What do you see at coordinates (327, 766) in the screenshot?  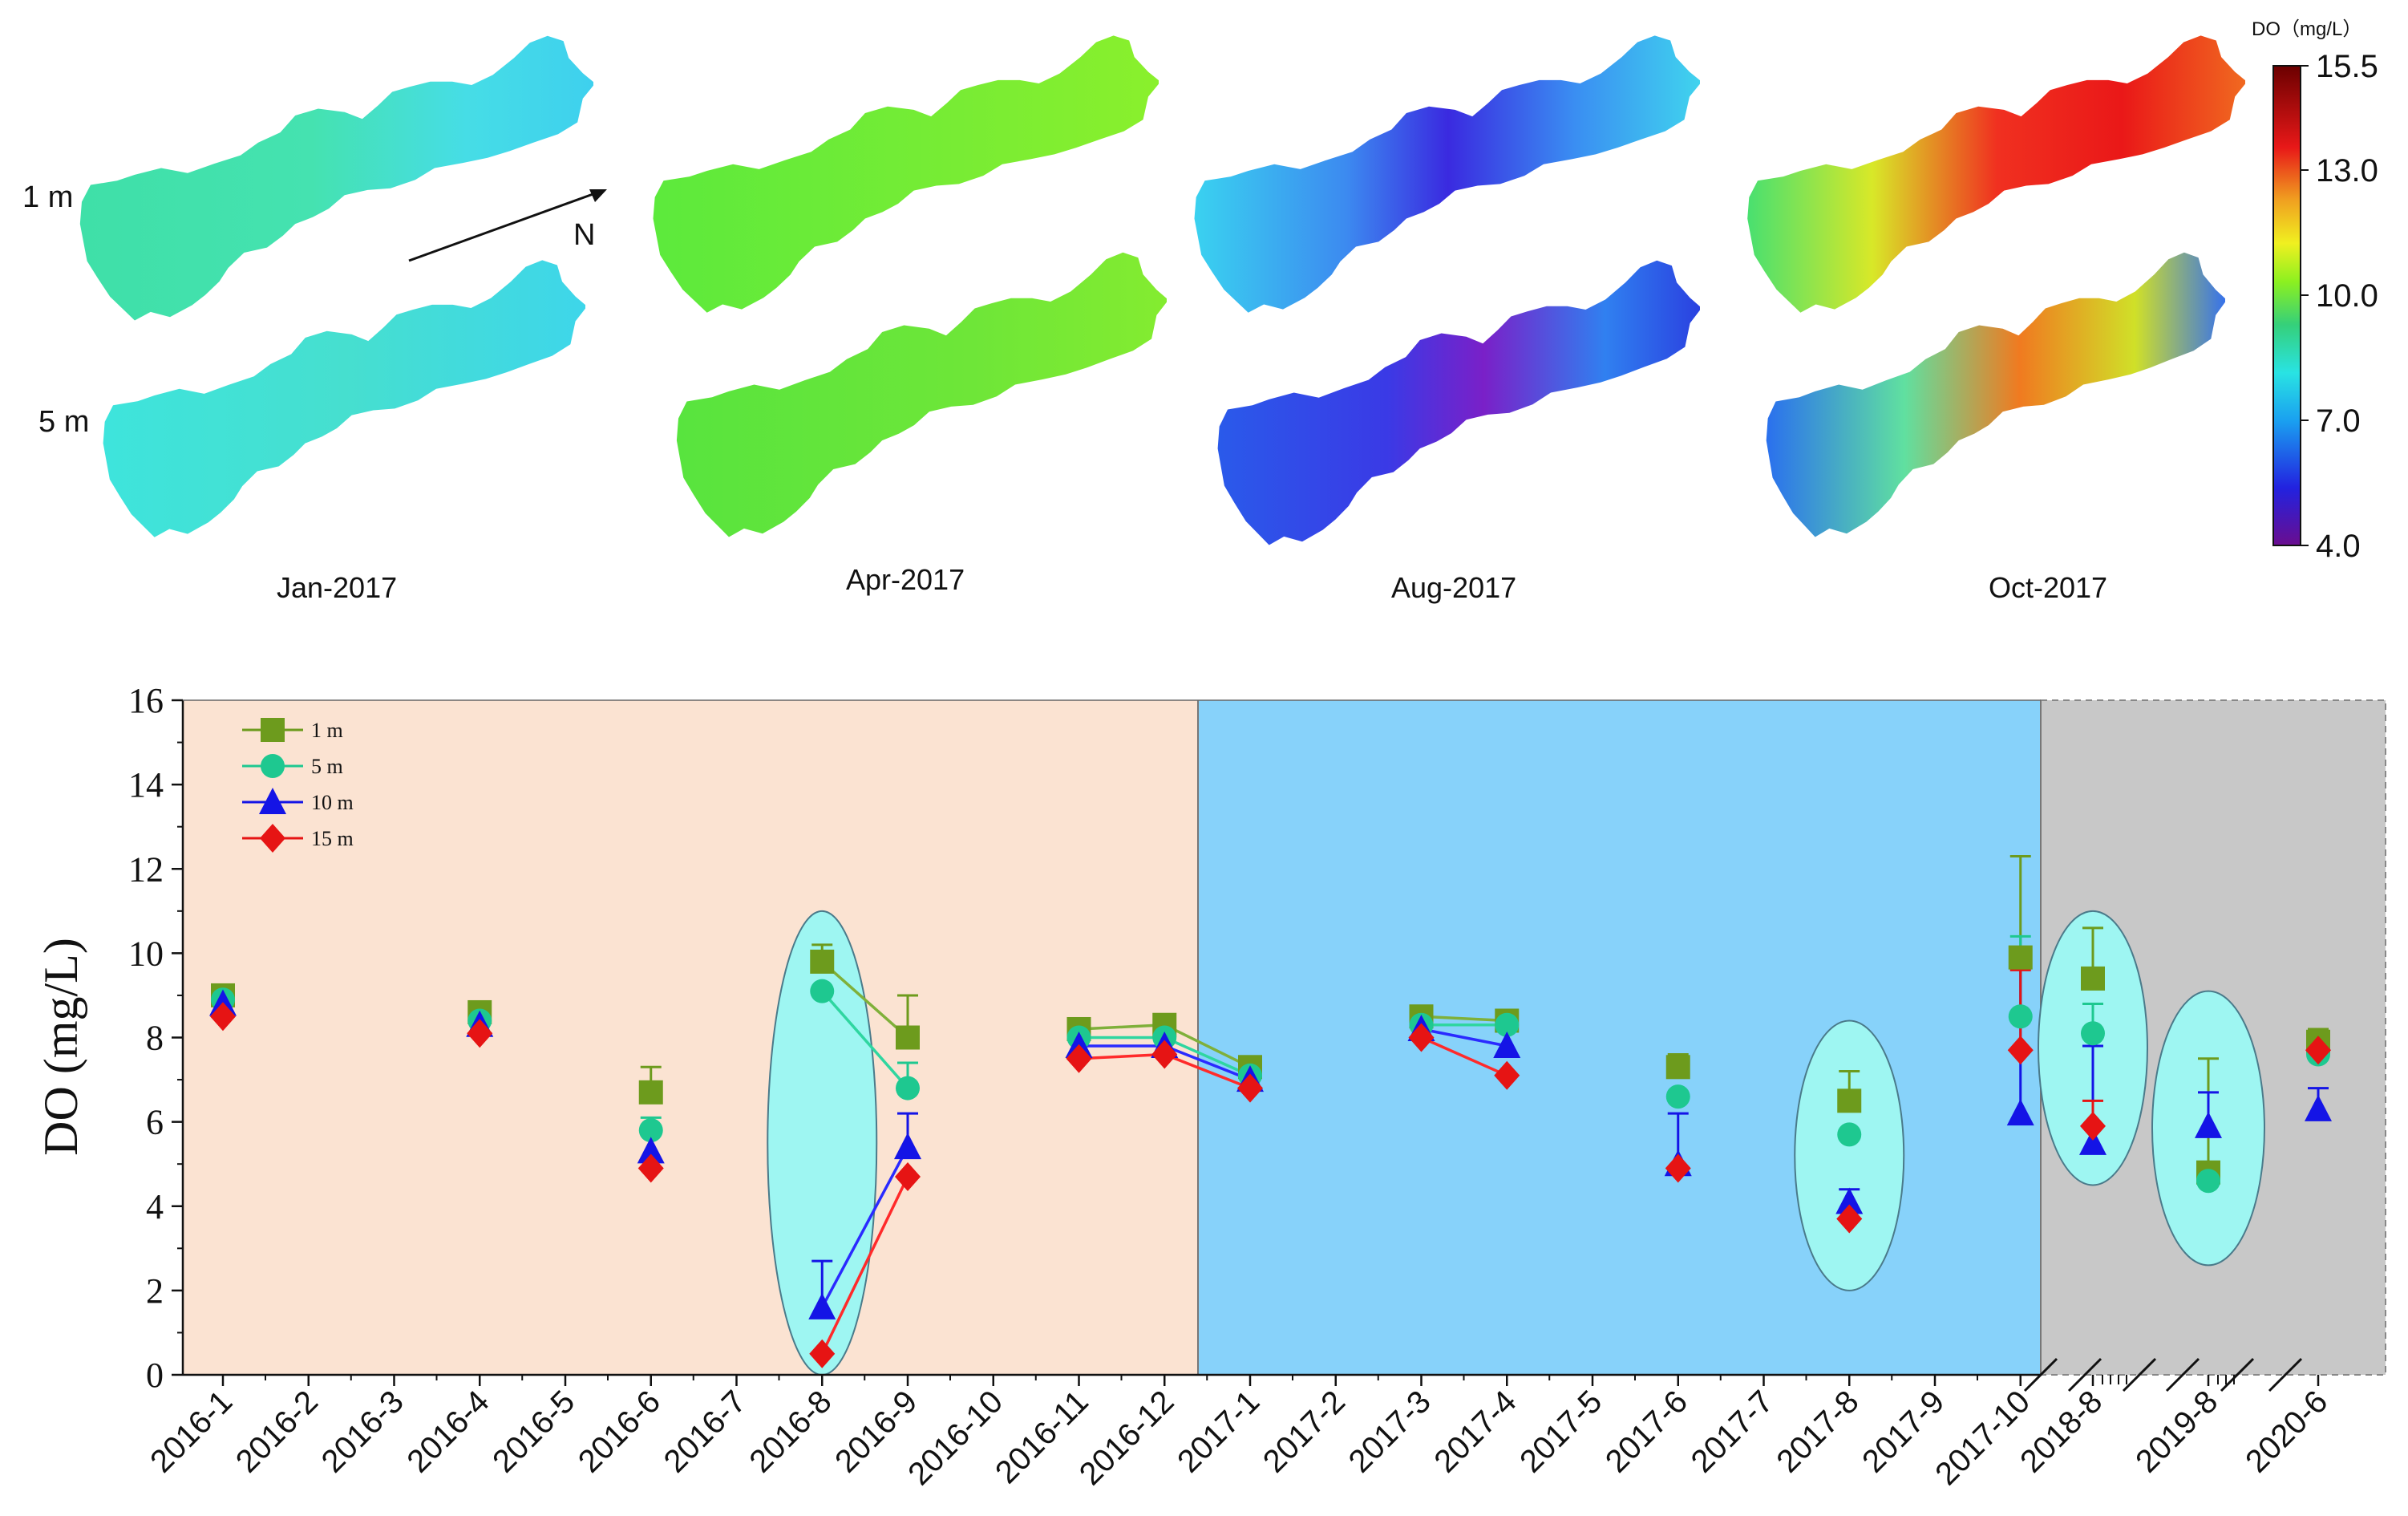 I see `legend-label-5m: 5 m` at bounding box center [327, 766].